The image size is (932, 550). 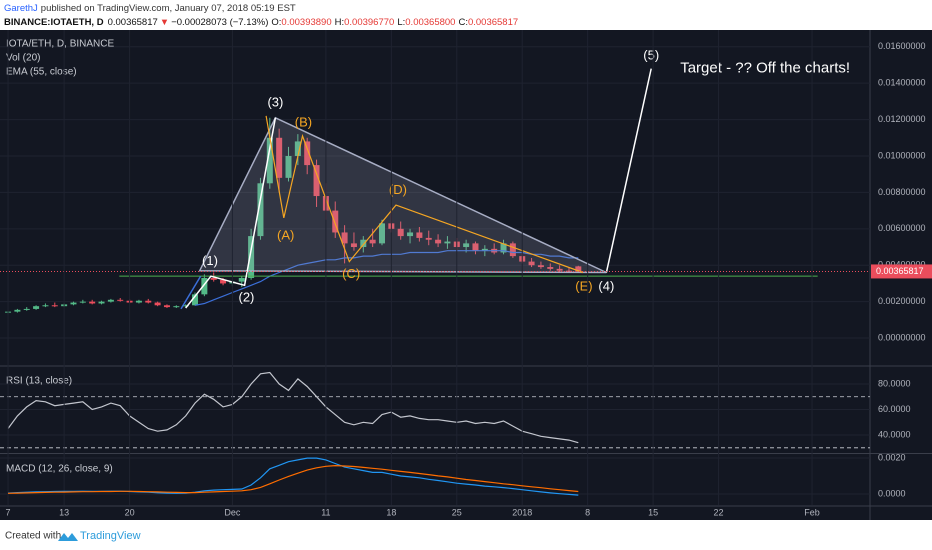 I want to click on x-tick-label: 7, so click(x=8, y=512).